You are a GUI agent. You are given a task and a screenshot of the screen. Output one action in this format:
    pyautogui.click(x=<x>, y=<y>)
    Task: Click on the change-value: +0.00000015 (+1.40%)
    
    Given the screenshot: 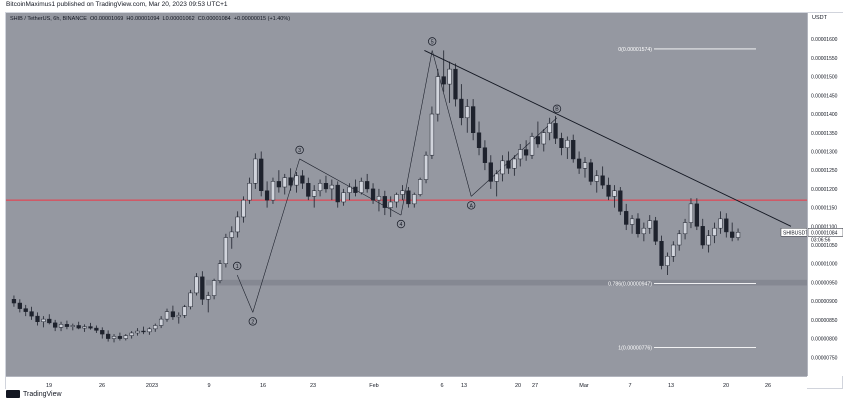 What is the action you would take?
    pyautogui.click(x=262, y=19)
    